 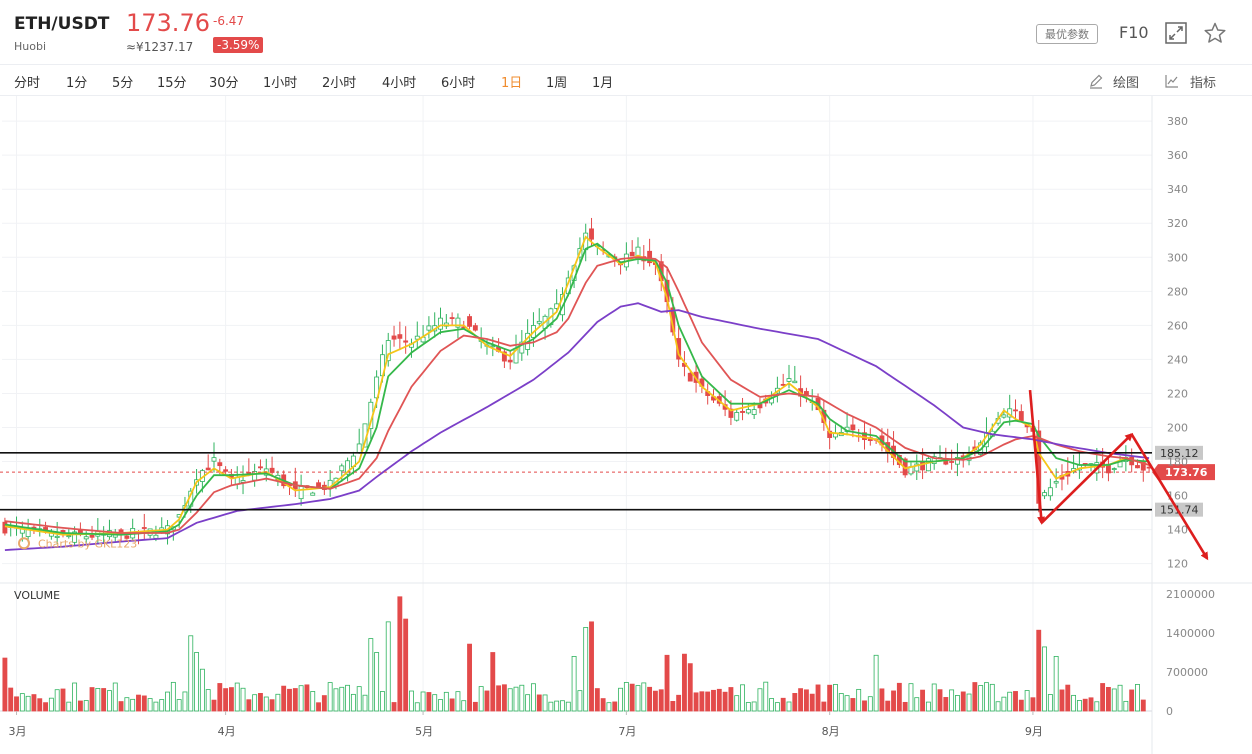 I want to click on y-tick-label: 360, so click(x=1177, y=155).